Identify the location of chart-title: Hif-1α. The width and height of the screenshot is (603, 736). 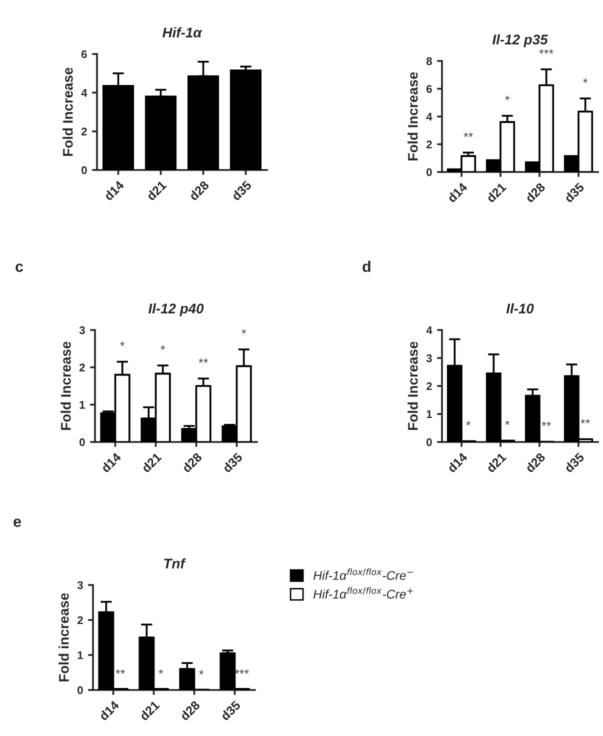
(182, 32).